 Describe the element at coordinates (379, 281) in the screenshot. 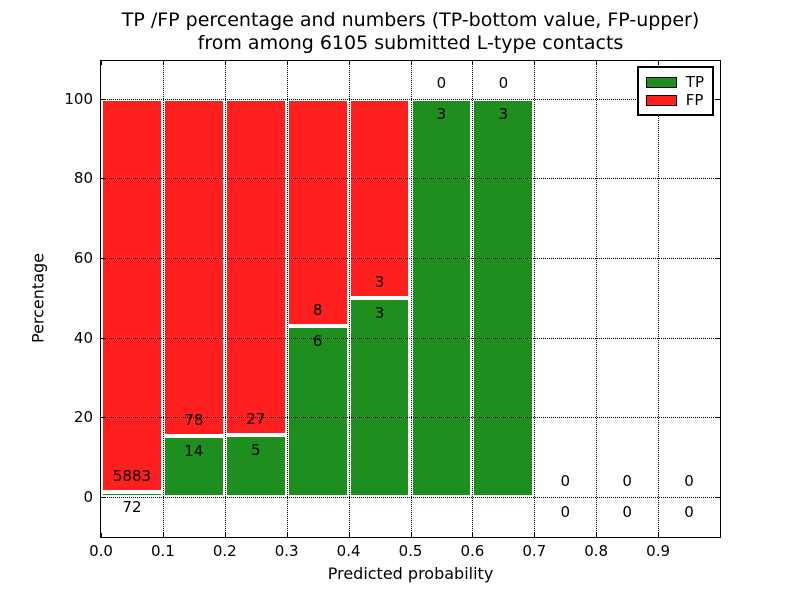

I see `fp-count-label: 3` at that location.